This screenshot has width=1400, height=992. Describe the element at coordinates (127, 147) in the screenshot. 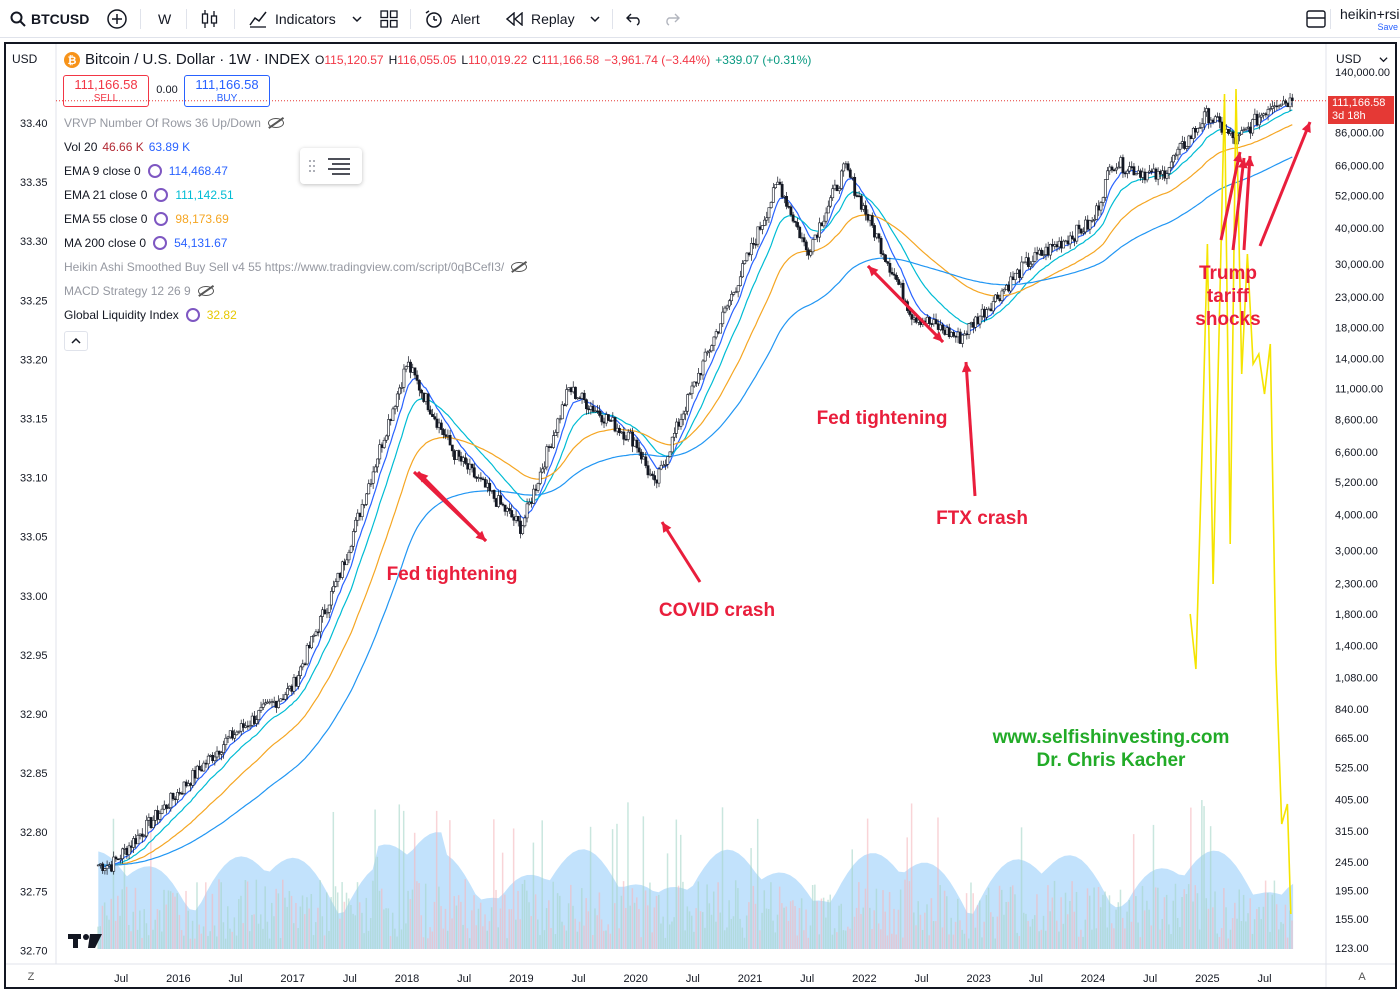

I see `study-row: Vol 20 46.66 K 63.89 K` at that location.